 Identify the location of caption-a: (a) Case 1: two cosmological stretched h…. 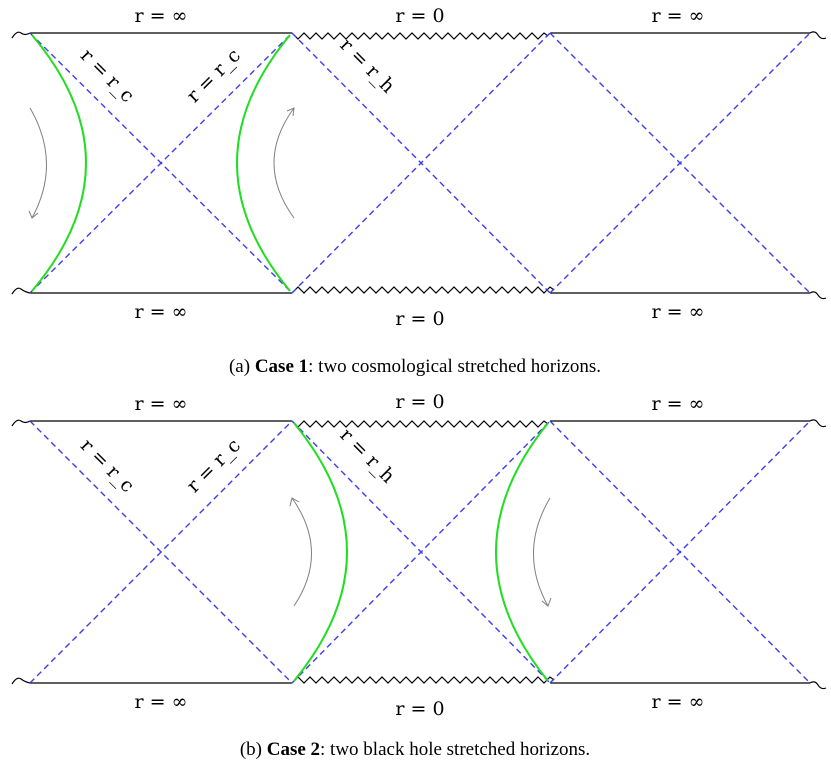
(415, 366).